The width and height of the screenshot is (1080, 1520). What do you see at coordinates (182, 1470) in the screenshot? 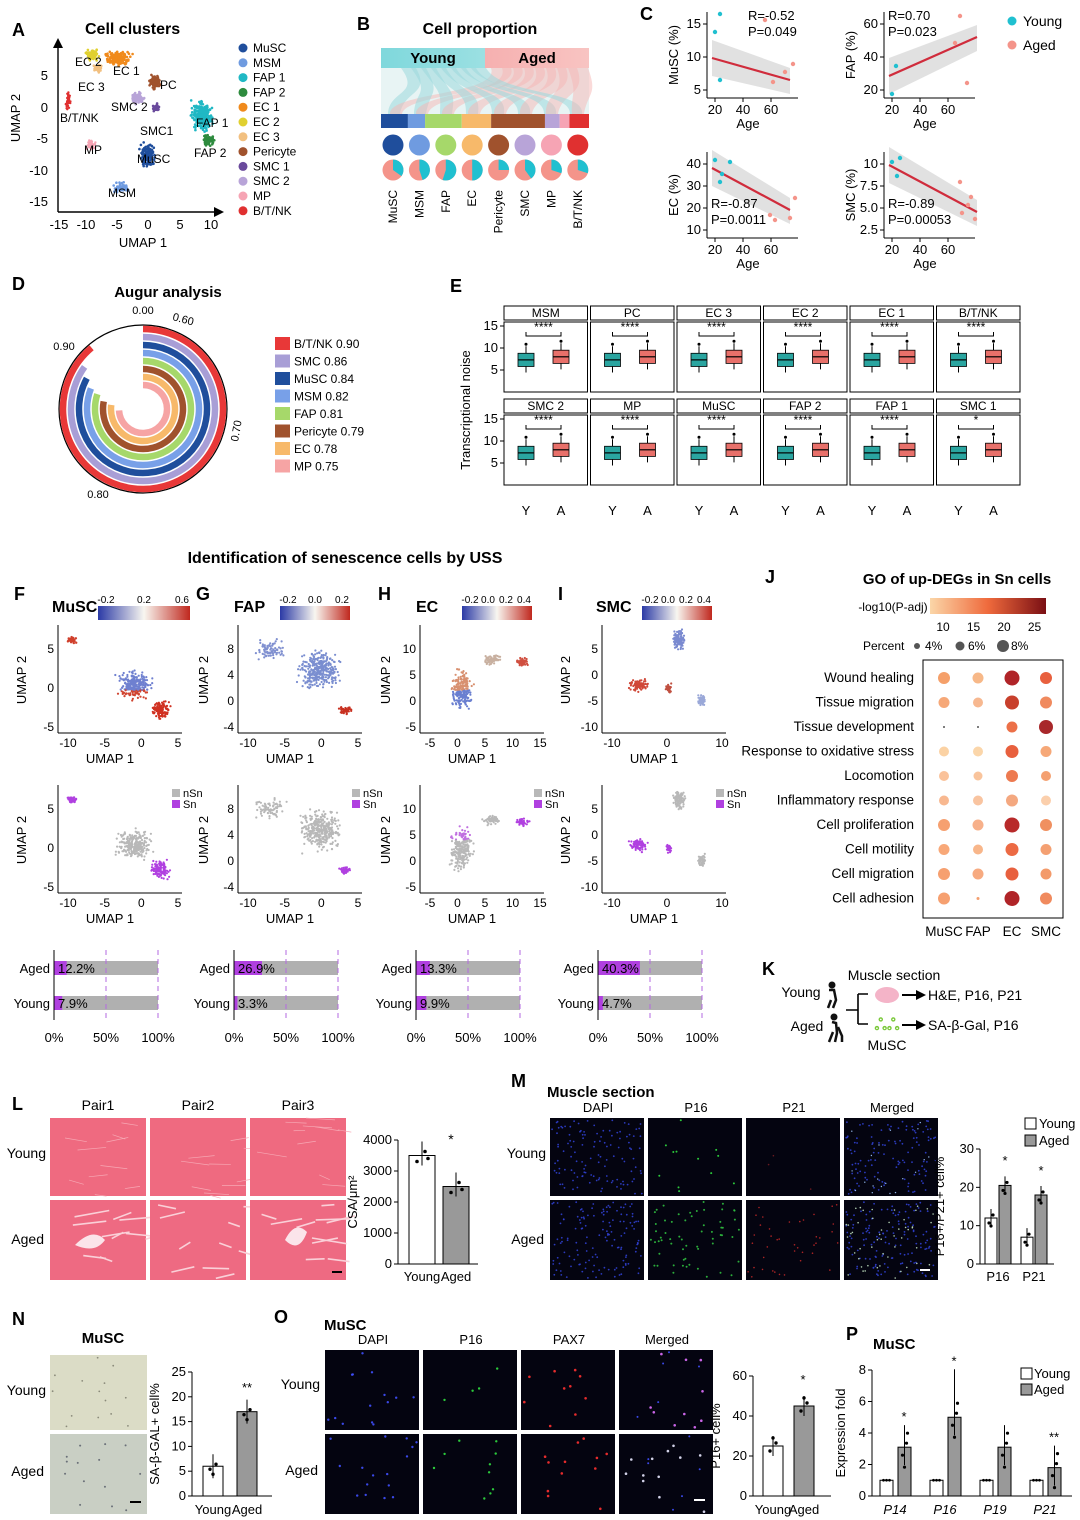
I see `y-tick-label: 5` at bounding box center [182, 1470].